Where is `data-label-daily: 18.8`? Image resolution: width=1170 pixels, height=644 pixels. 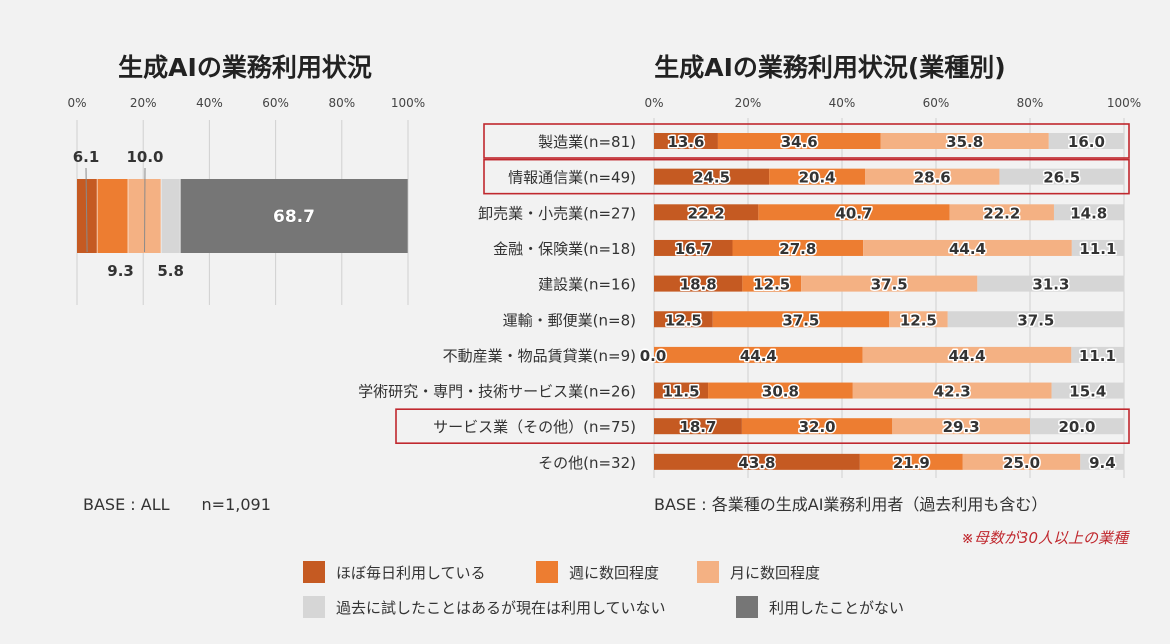 data-label-daily: 18.8 is located at coordinates (698, 285).